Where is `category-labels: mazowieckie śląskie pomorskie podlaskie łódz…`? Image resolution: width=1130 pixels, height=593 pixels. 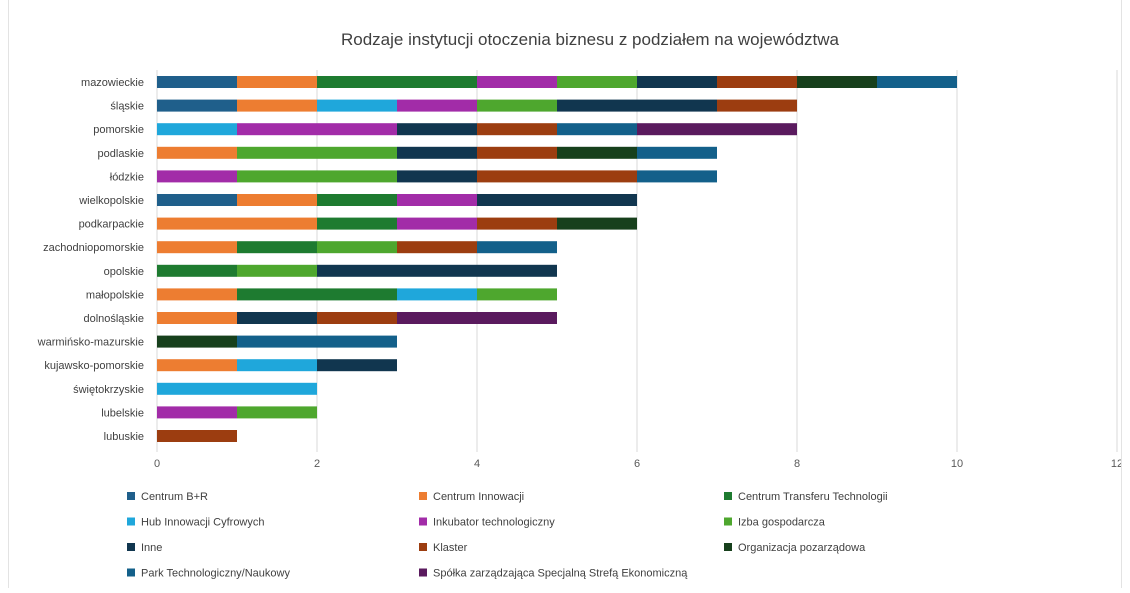
category-labels: mazowieckie śląskie pomorskie podlaskie łódz… is located at coordinates (90, 260).